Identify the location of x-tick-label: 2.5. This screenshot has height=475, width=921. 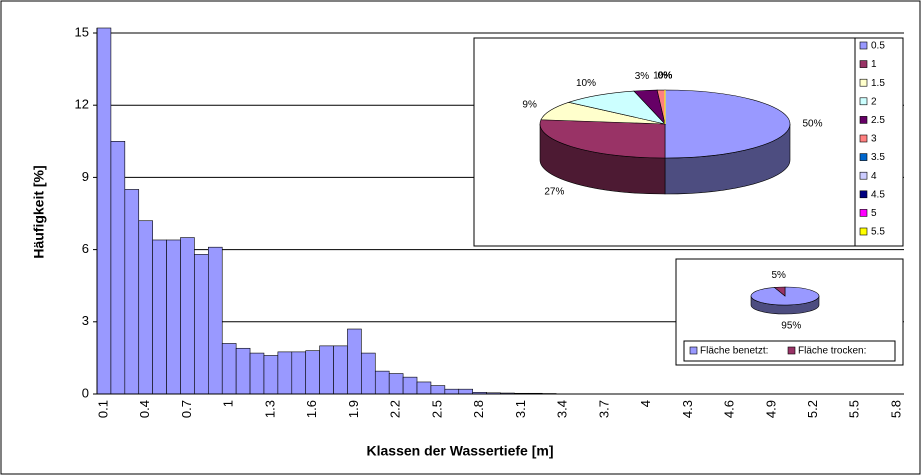
(436, 409).